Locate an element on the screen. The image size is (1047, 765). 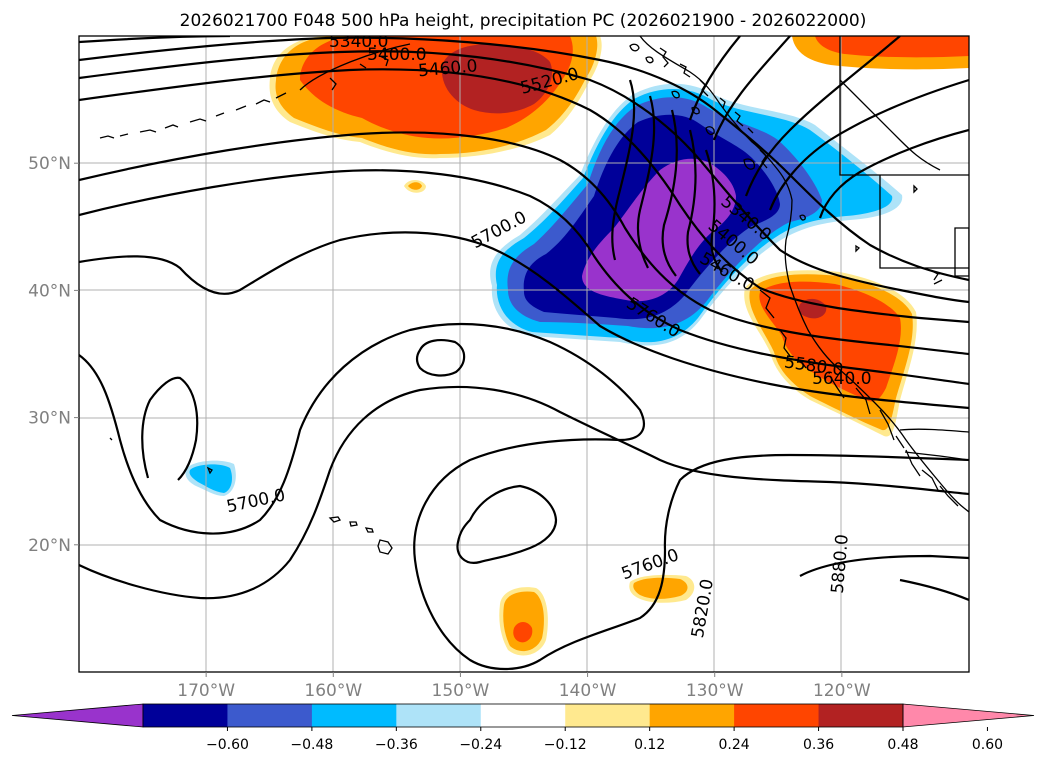
shade-neg-hawaii-west-cyan is located at coordinates (210, 478).